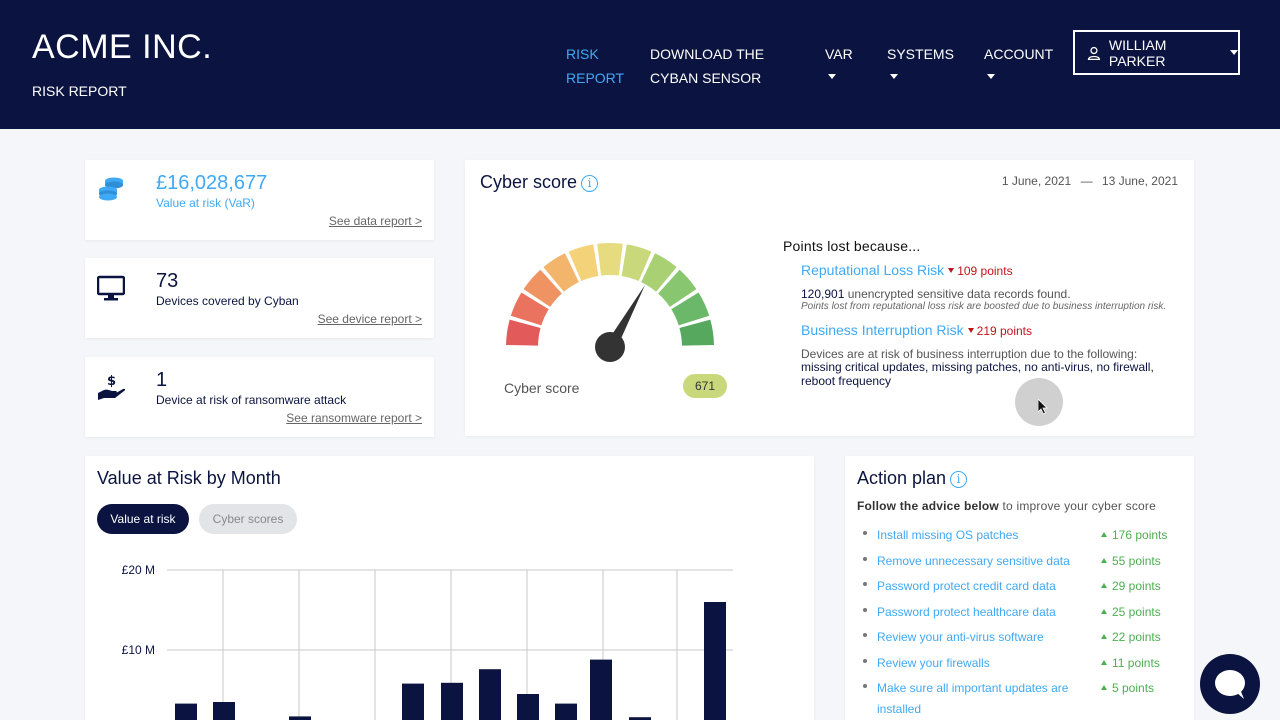  Describe the element at coordinates (167, 281) in the screenshot. I see `devices-count: 73` at that location.